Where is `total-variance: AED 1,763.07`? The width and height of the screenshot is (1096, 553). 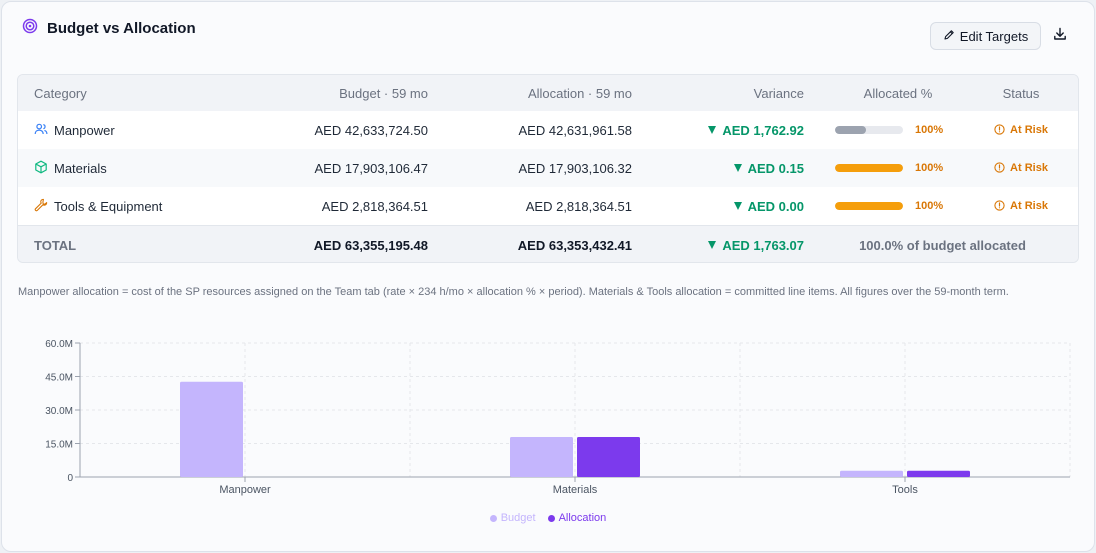 total-variance: AED 1,763.07 is located at coordinates (756, 244).